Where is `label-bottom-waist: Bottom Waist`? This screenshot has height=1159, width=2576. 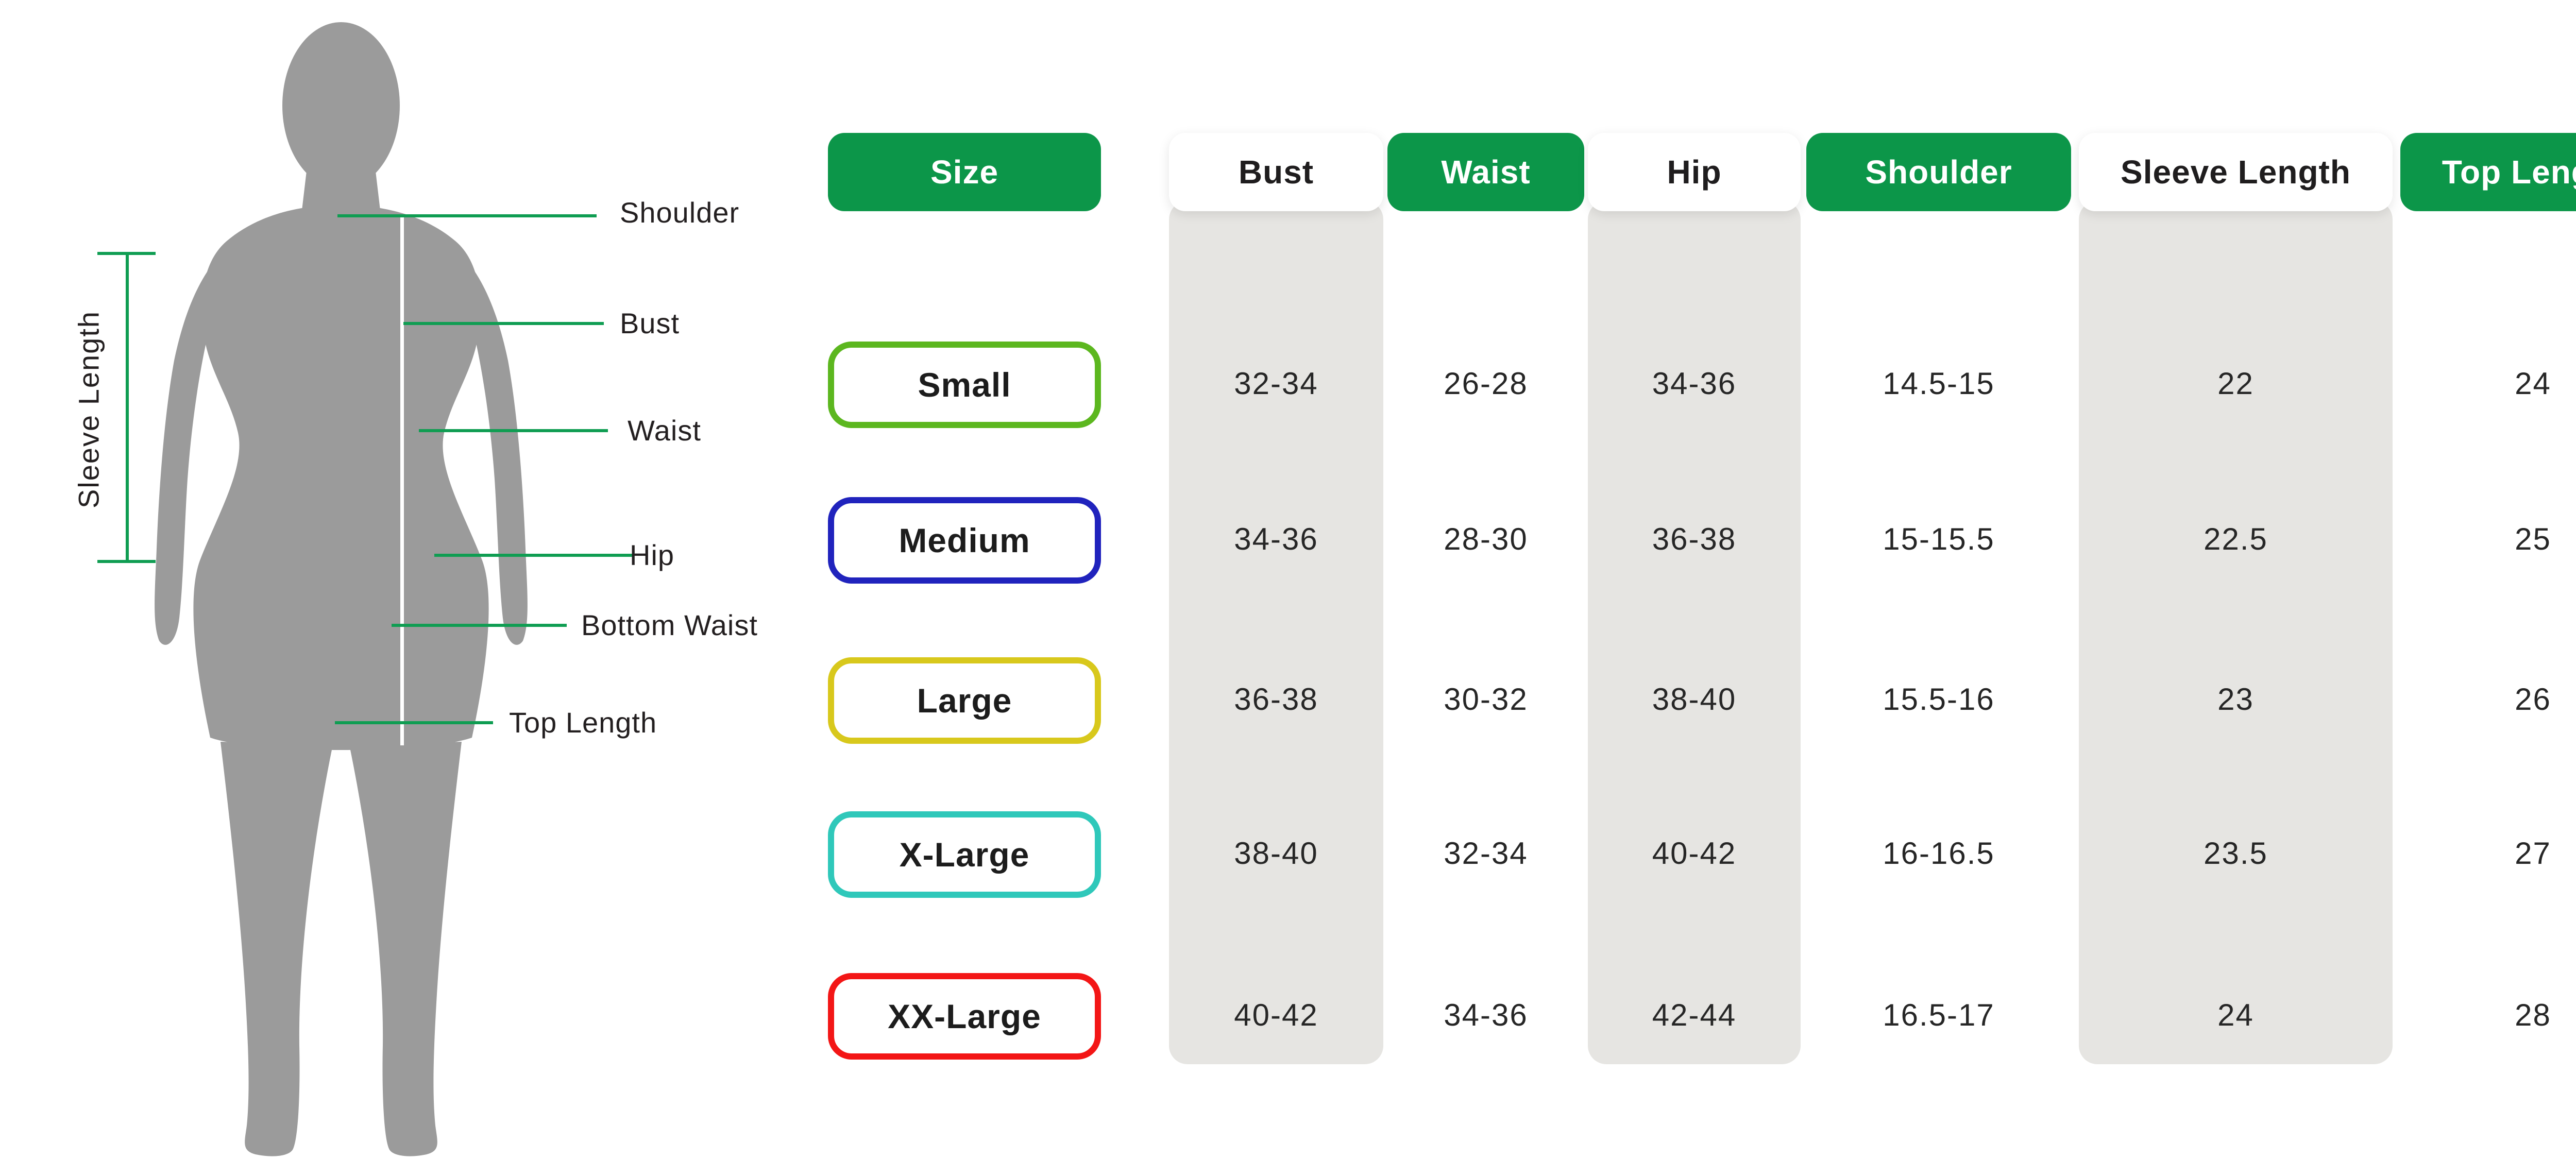 label-bottom-waist: Bottom Waist is located at coordinates (669, 625).